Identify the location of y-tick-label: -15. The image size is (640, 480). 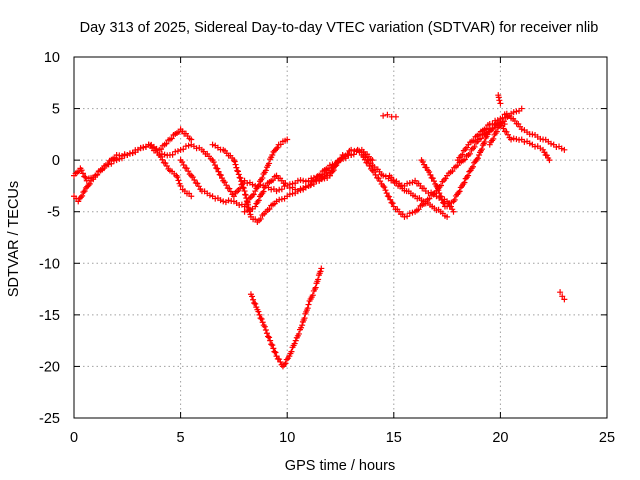
(49, 316).